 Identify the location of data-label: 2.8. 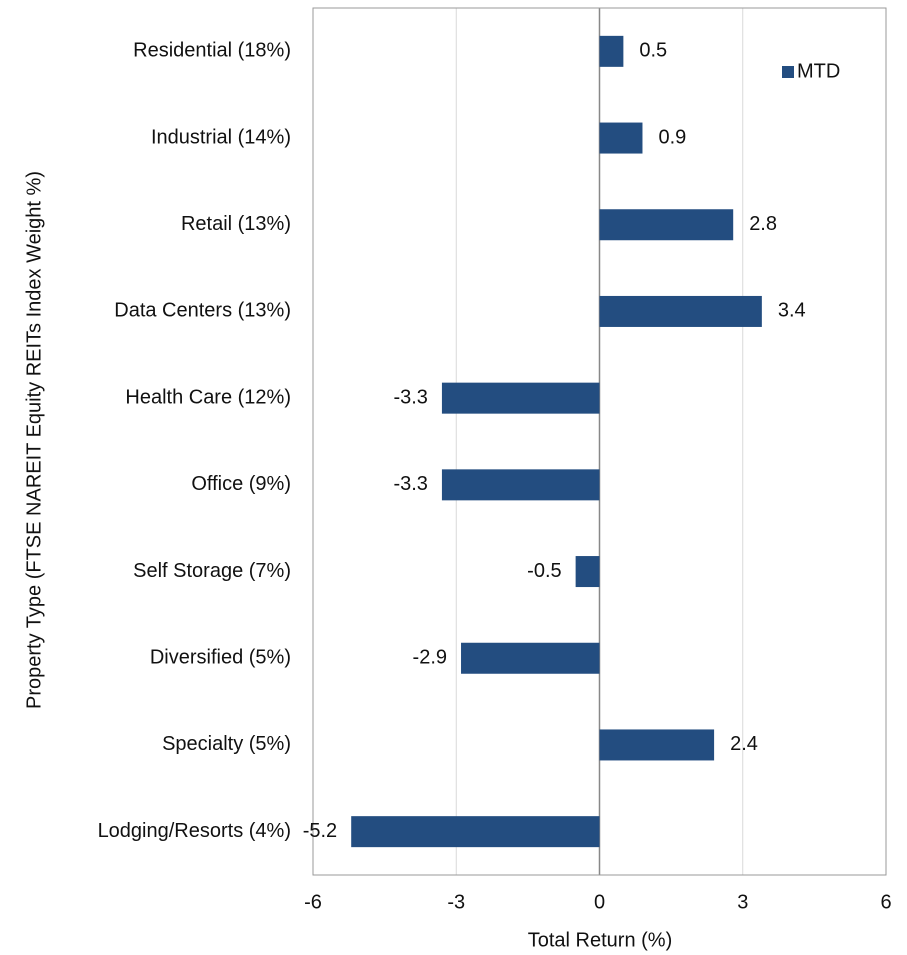
(763, 224).